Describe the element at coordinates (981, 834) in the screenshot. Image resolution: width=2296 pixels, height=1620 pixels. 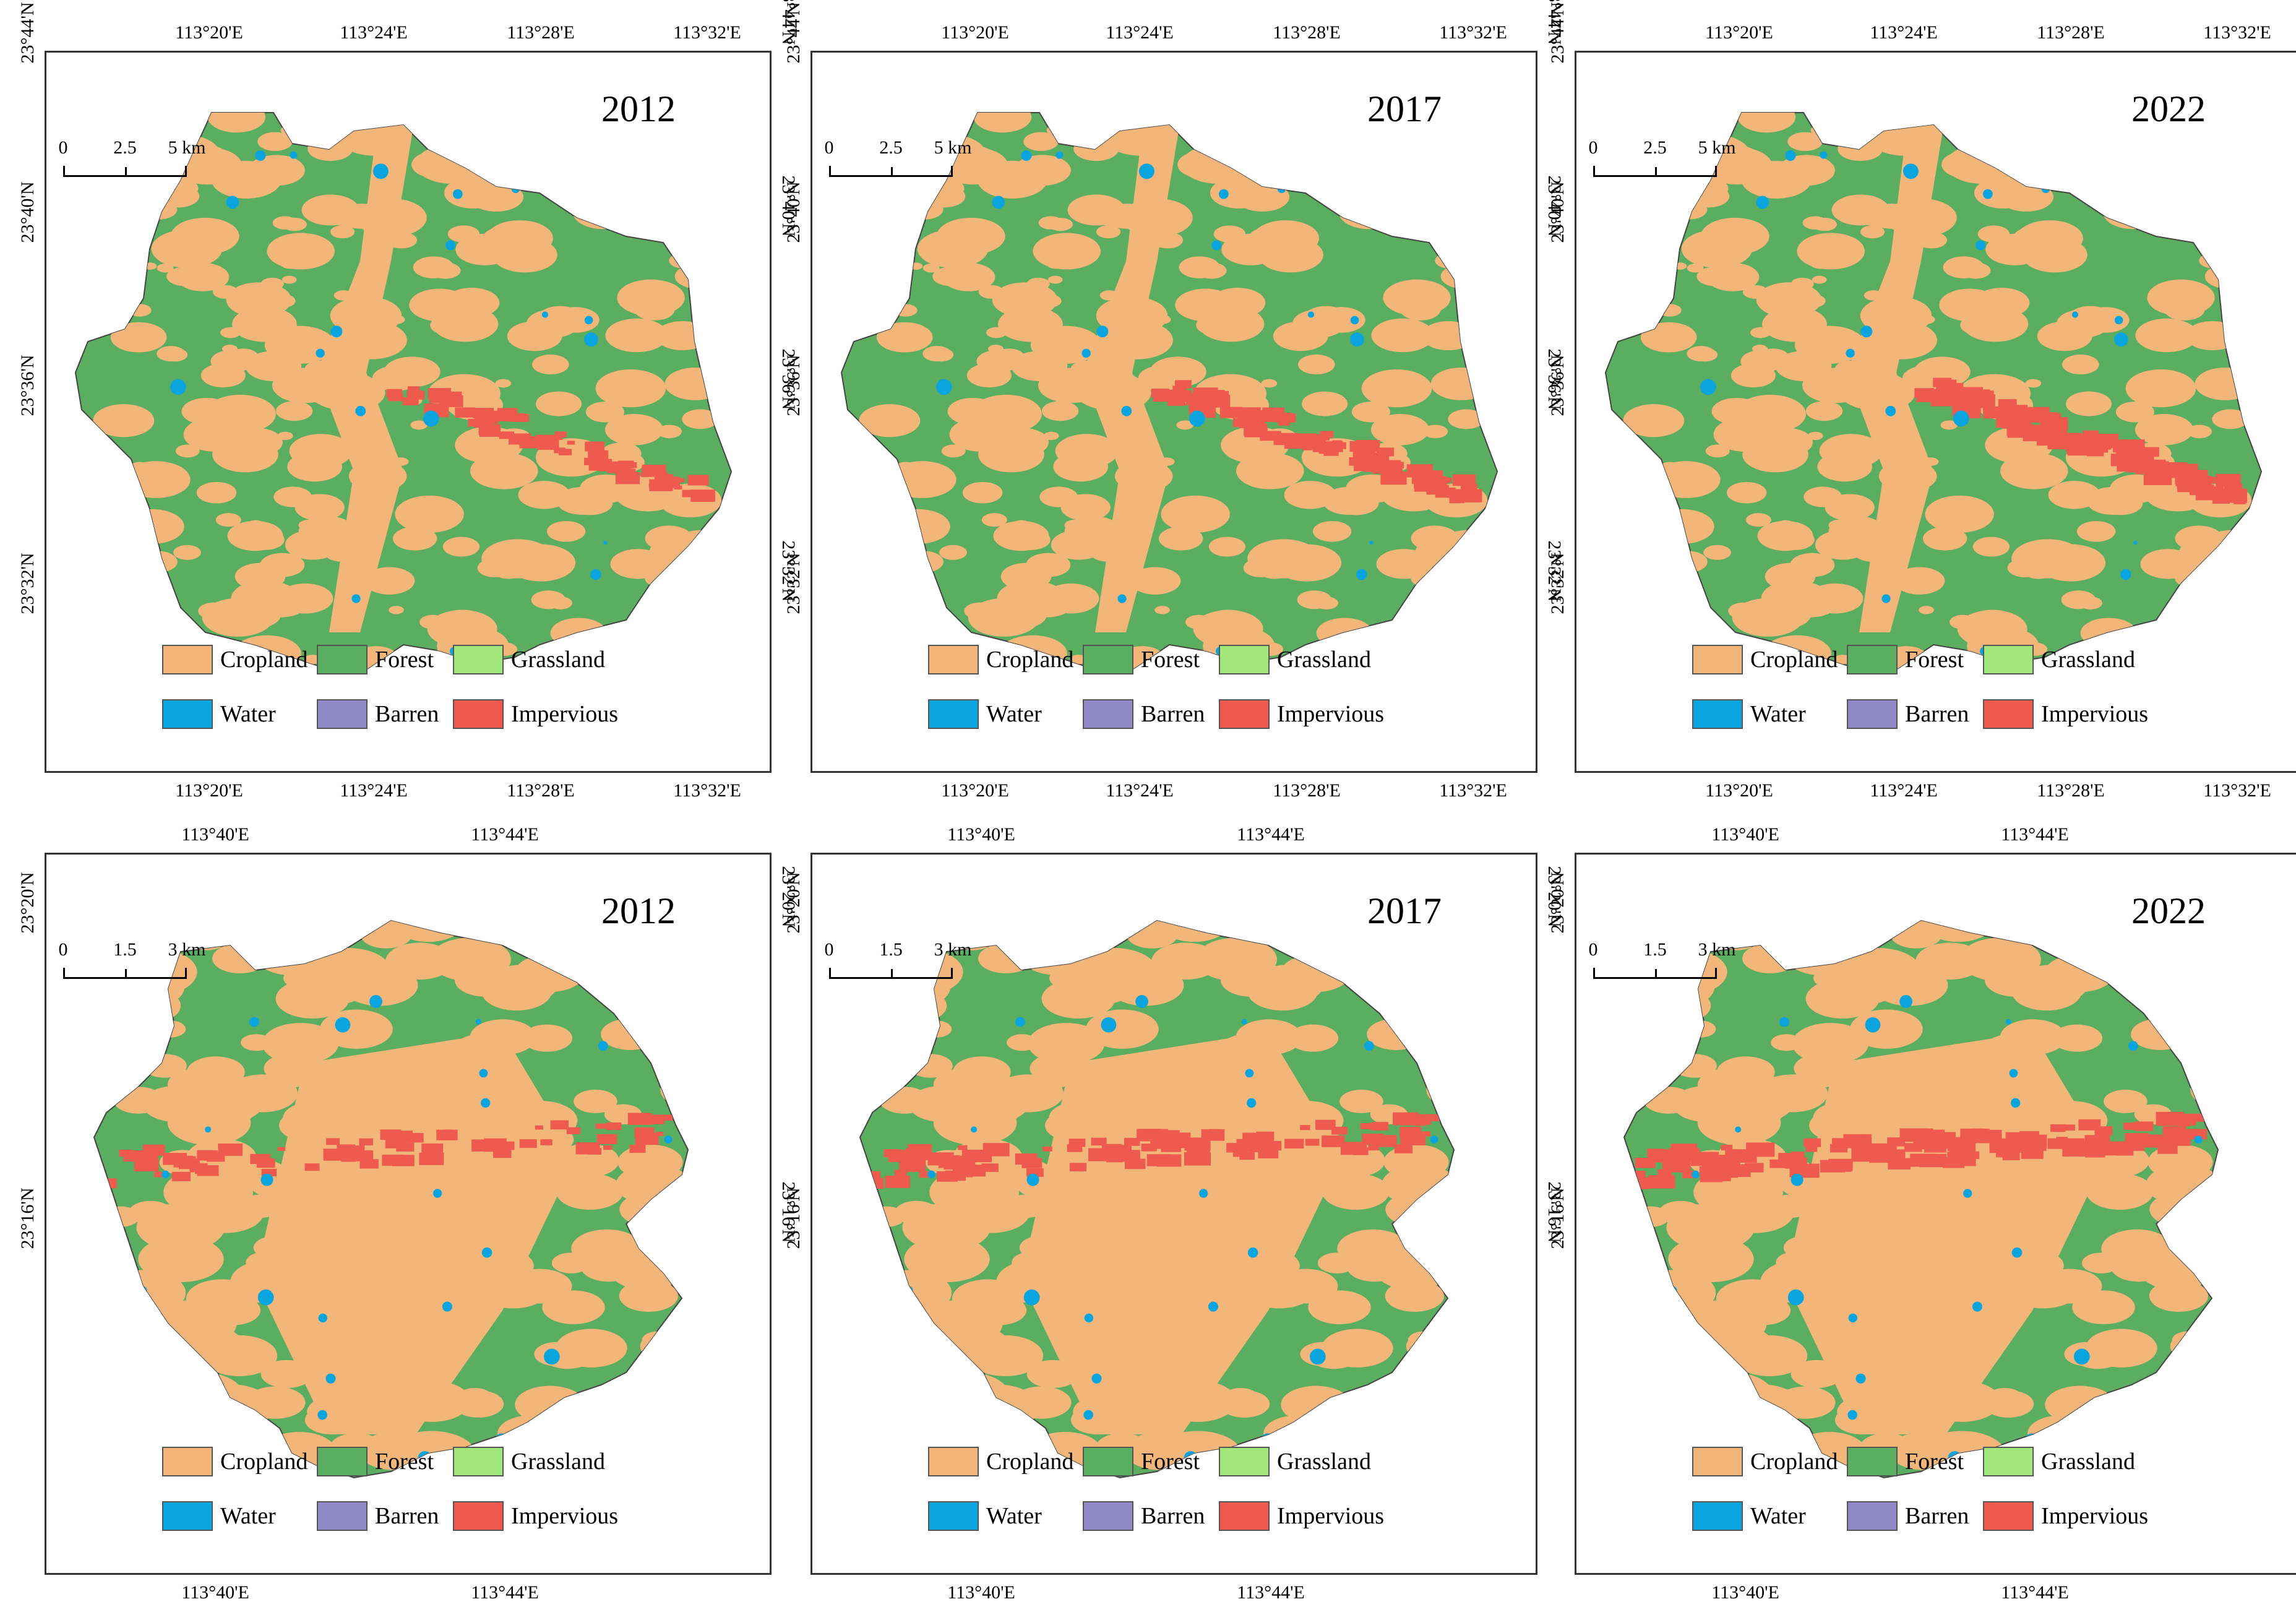
I see `longitude-tick-top: 113°40'E` at that location.